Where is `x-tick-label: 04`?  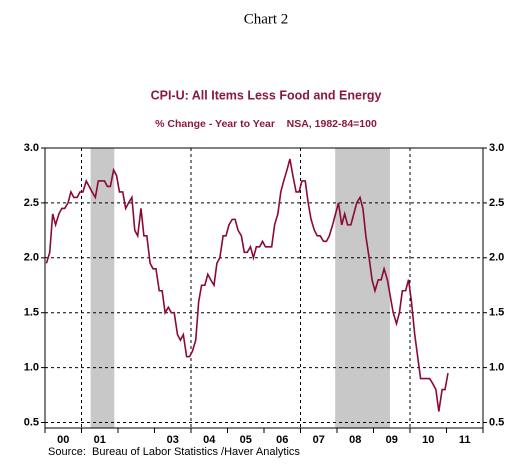 x-tick-label: 04 is located at coordinates (209, 440).